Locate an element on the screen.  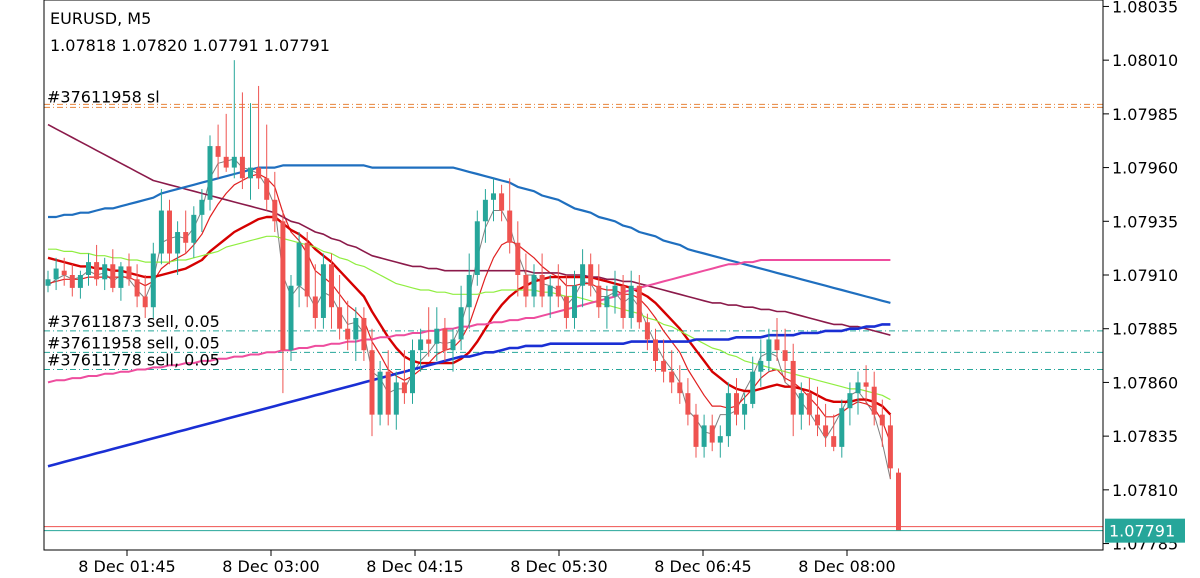
current-price-marker: 1.07791 is located at coordinates (1145, 530).